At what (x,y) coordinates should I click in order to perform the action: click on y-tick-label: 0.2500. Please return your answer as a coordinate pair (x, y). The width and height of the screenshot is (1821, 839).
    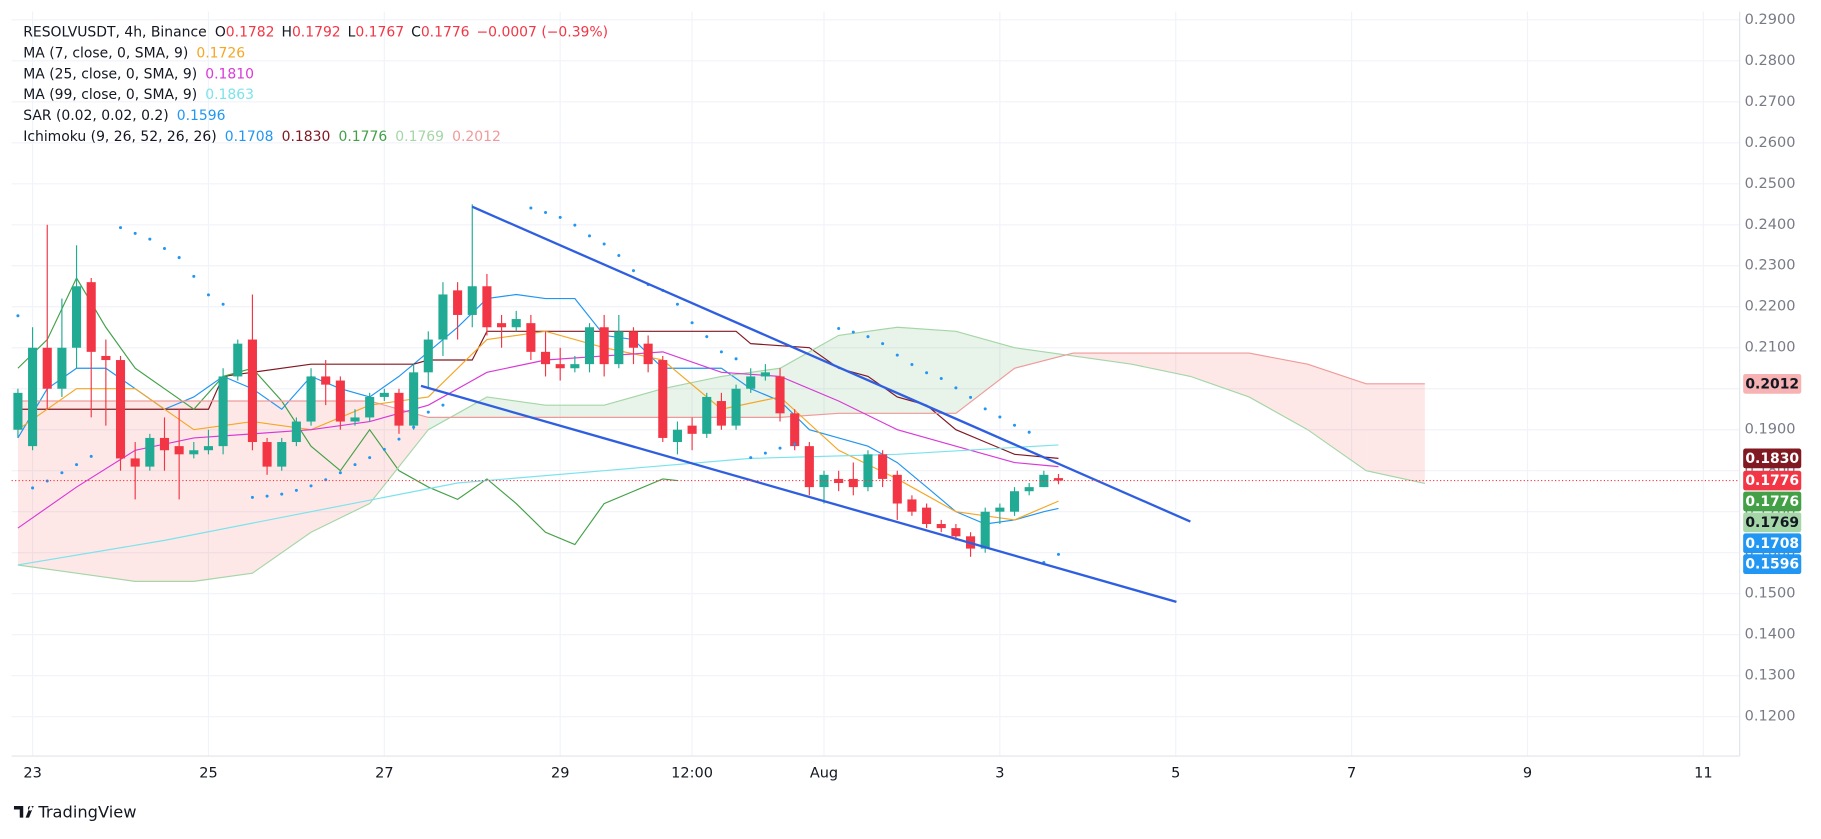
    Looking at the image, I should click on (1770, 184).